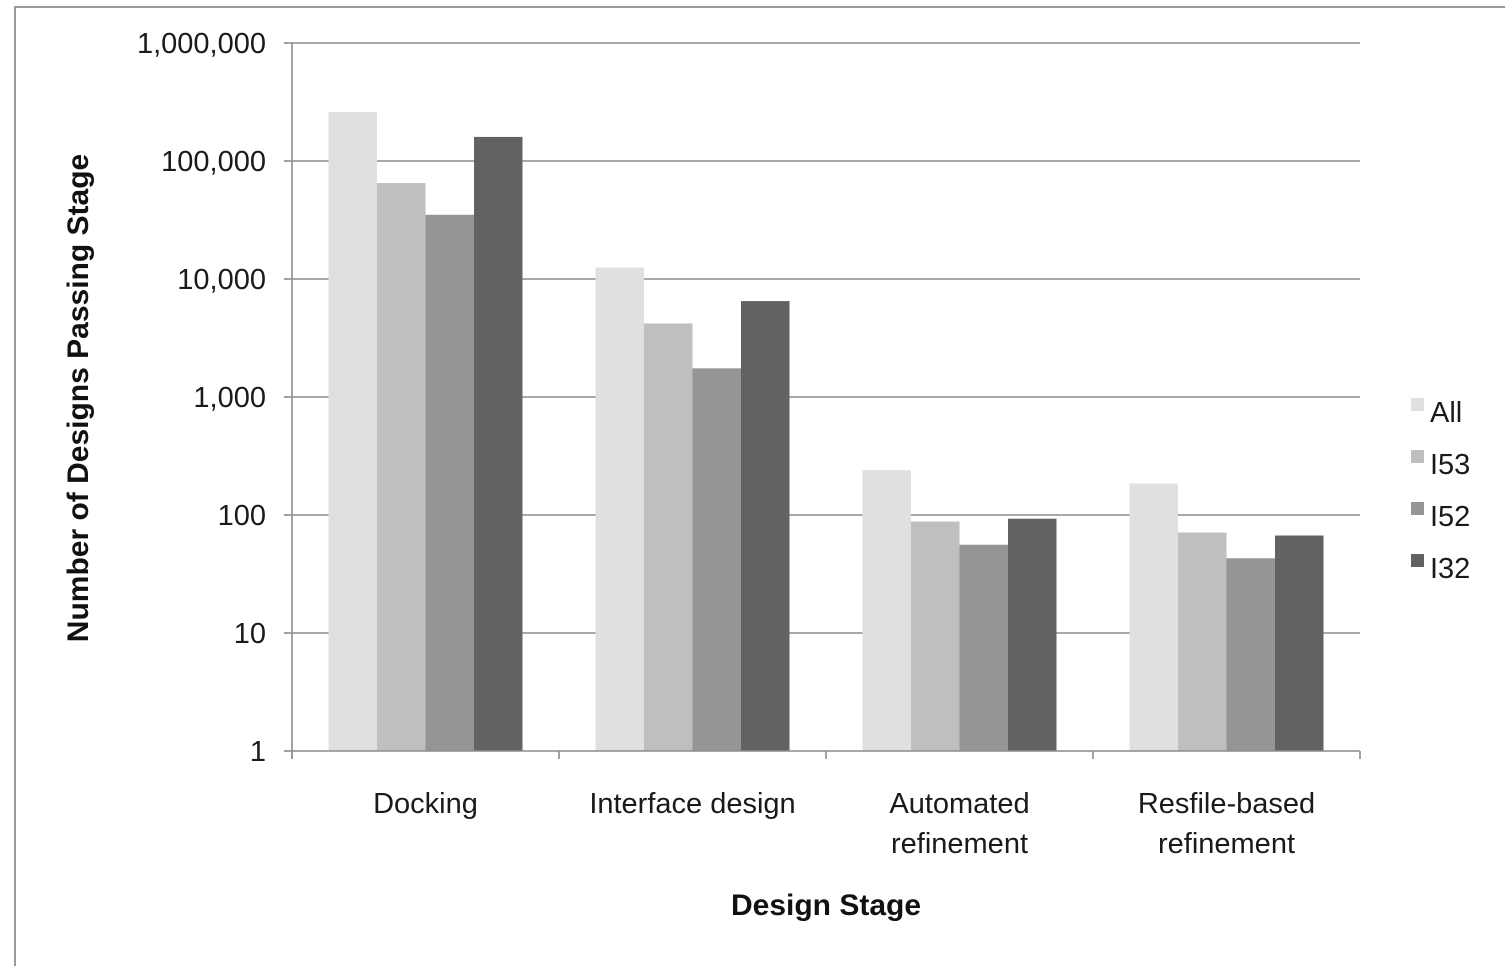  Describe the element at coordinates (1446, 413) in the screenshot. I see `legend-label: All` at that location.